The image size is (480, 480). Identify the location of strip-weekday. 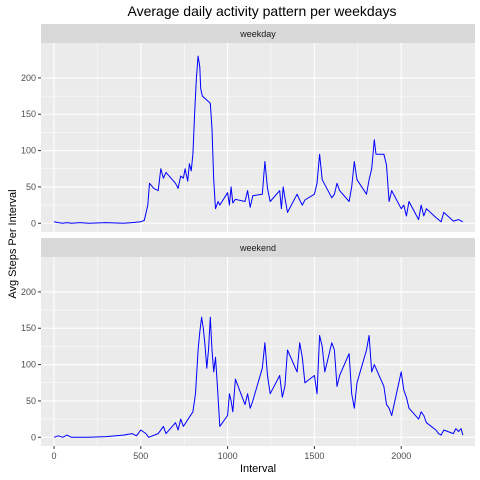
(258, 33).